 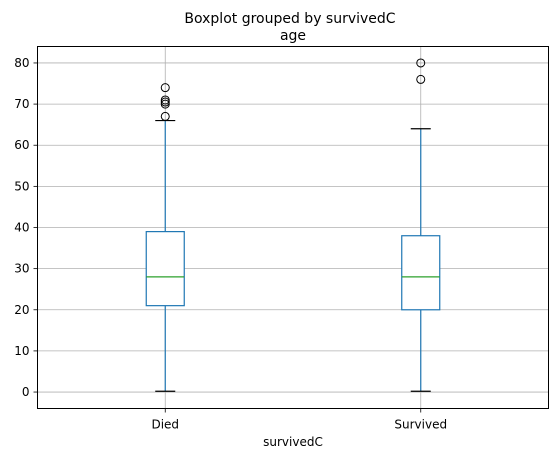 What do you see at coordinates (165, 425) in the screenshot?
I see `x-tick-label: Died` at bounding box center [165, 425].